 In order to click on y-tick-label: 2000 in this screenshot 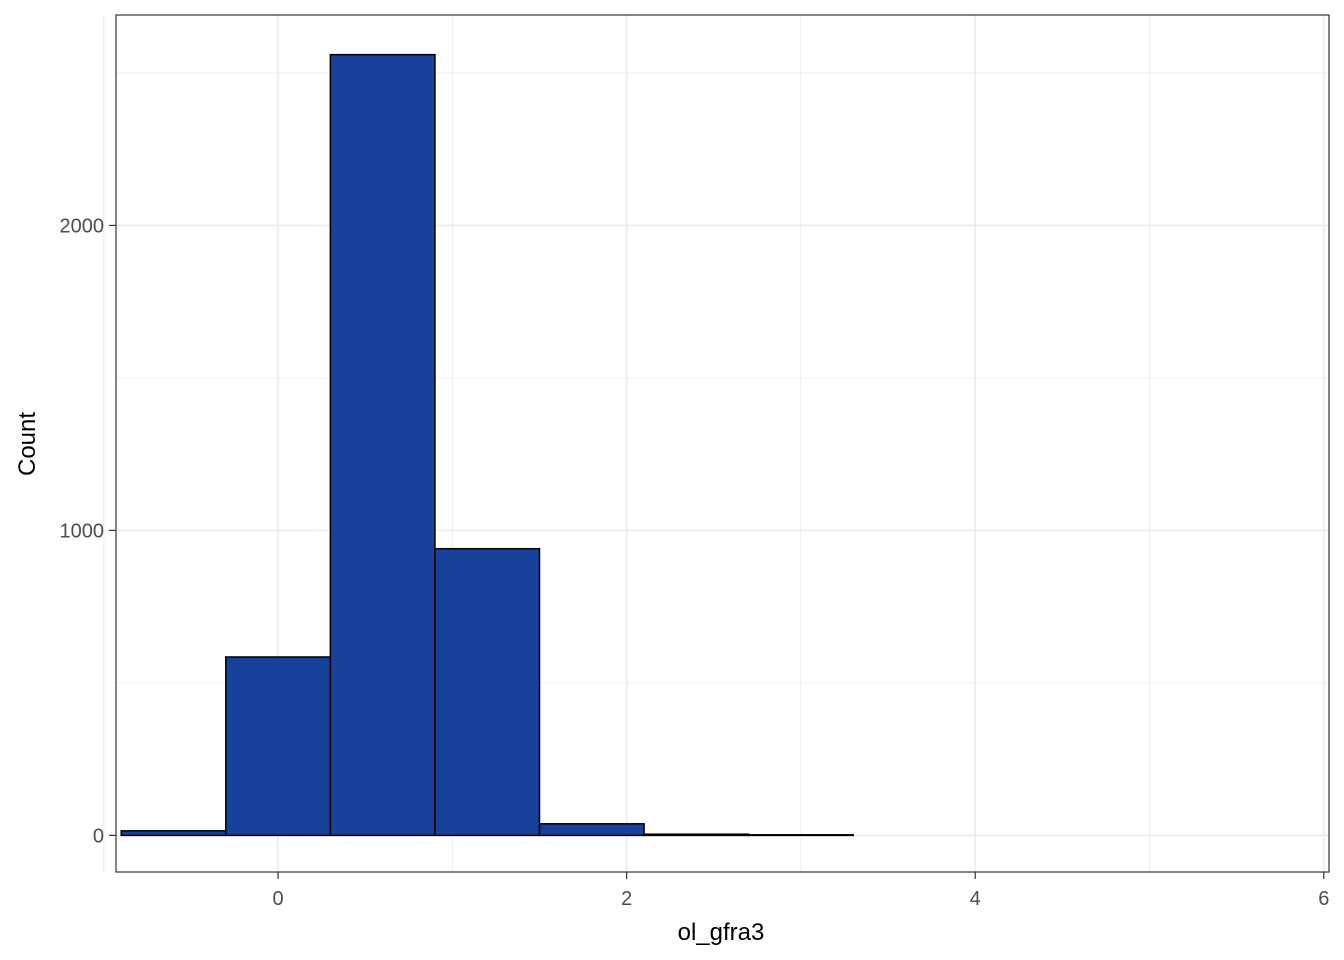, I will do `click(82, 226)`.